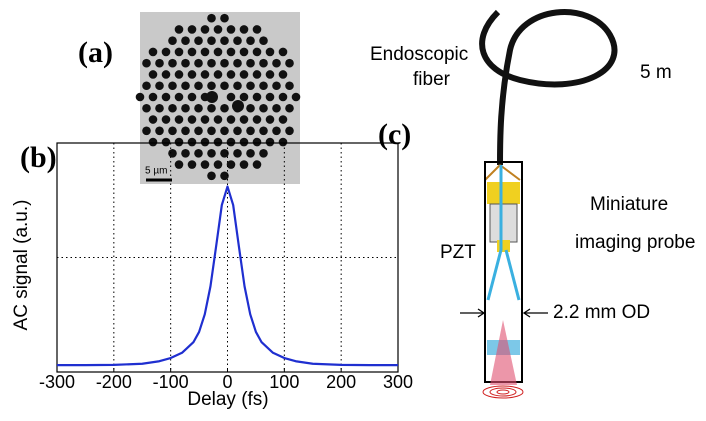  I want to click on x-tick-label: -300, so click(57, 382).